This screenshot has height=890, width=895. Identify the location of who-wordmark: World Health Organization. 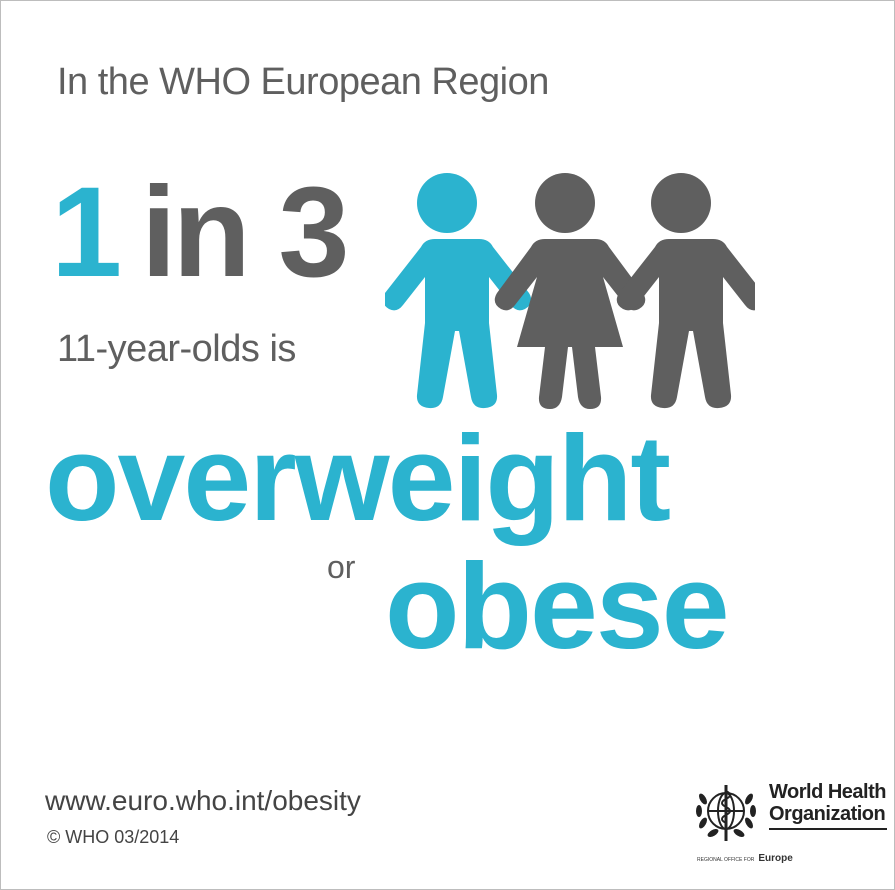
(828, 805).